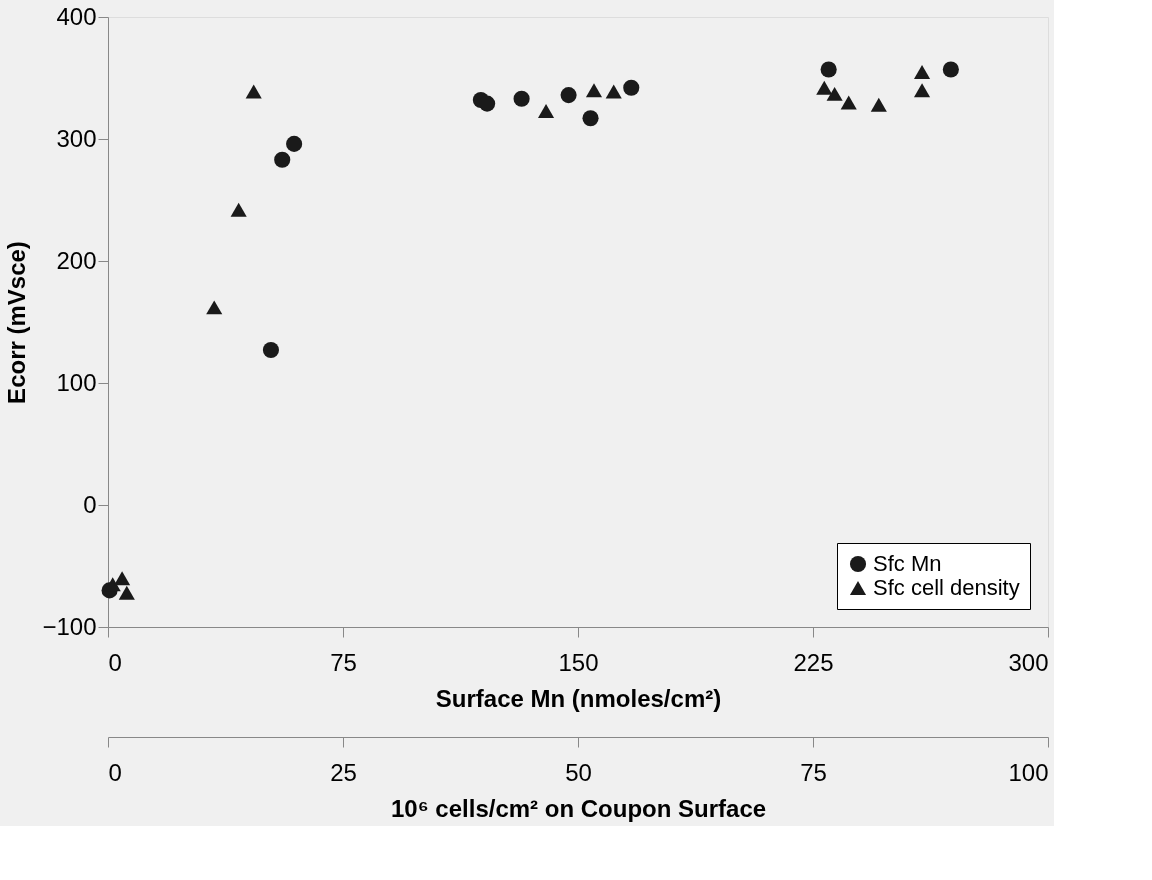 The height and width of the screenshot is (880, 1152). Describe the element at coordinates (578, 808) in the screenshot. I see `x2-axis-title: 10⁶ cells/cm² on Coupon Surface` at that location.